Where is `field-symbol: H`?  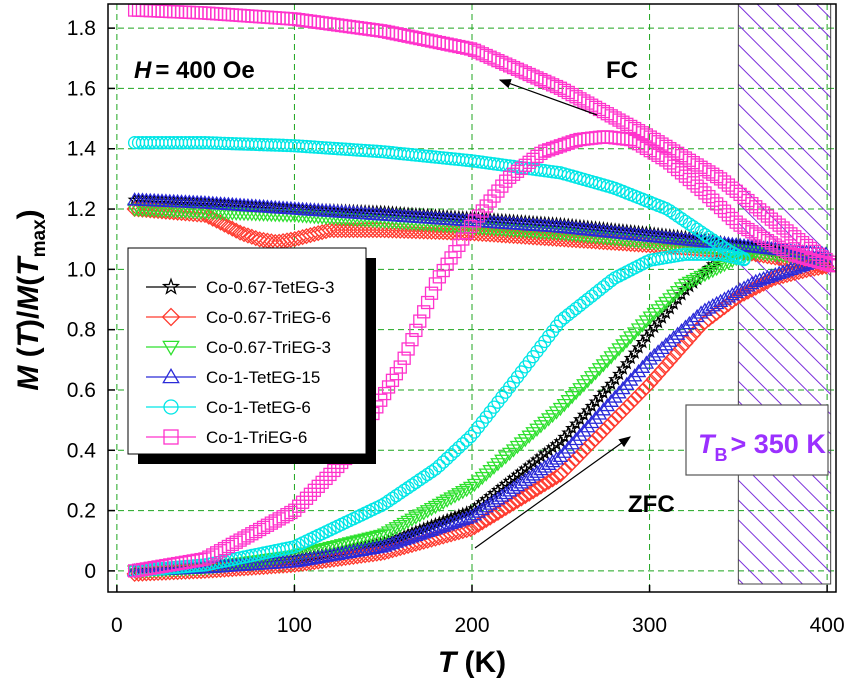
field-symbol: H is located at coordinates (143, 70).